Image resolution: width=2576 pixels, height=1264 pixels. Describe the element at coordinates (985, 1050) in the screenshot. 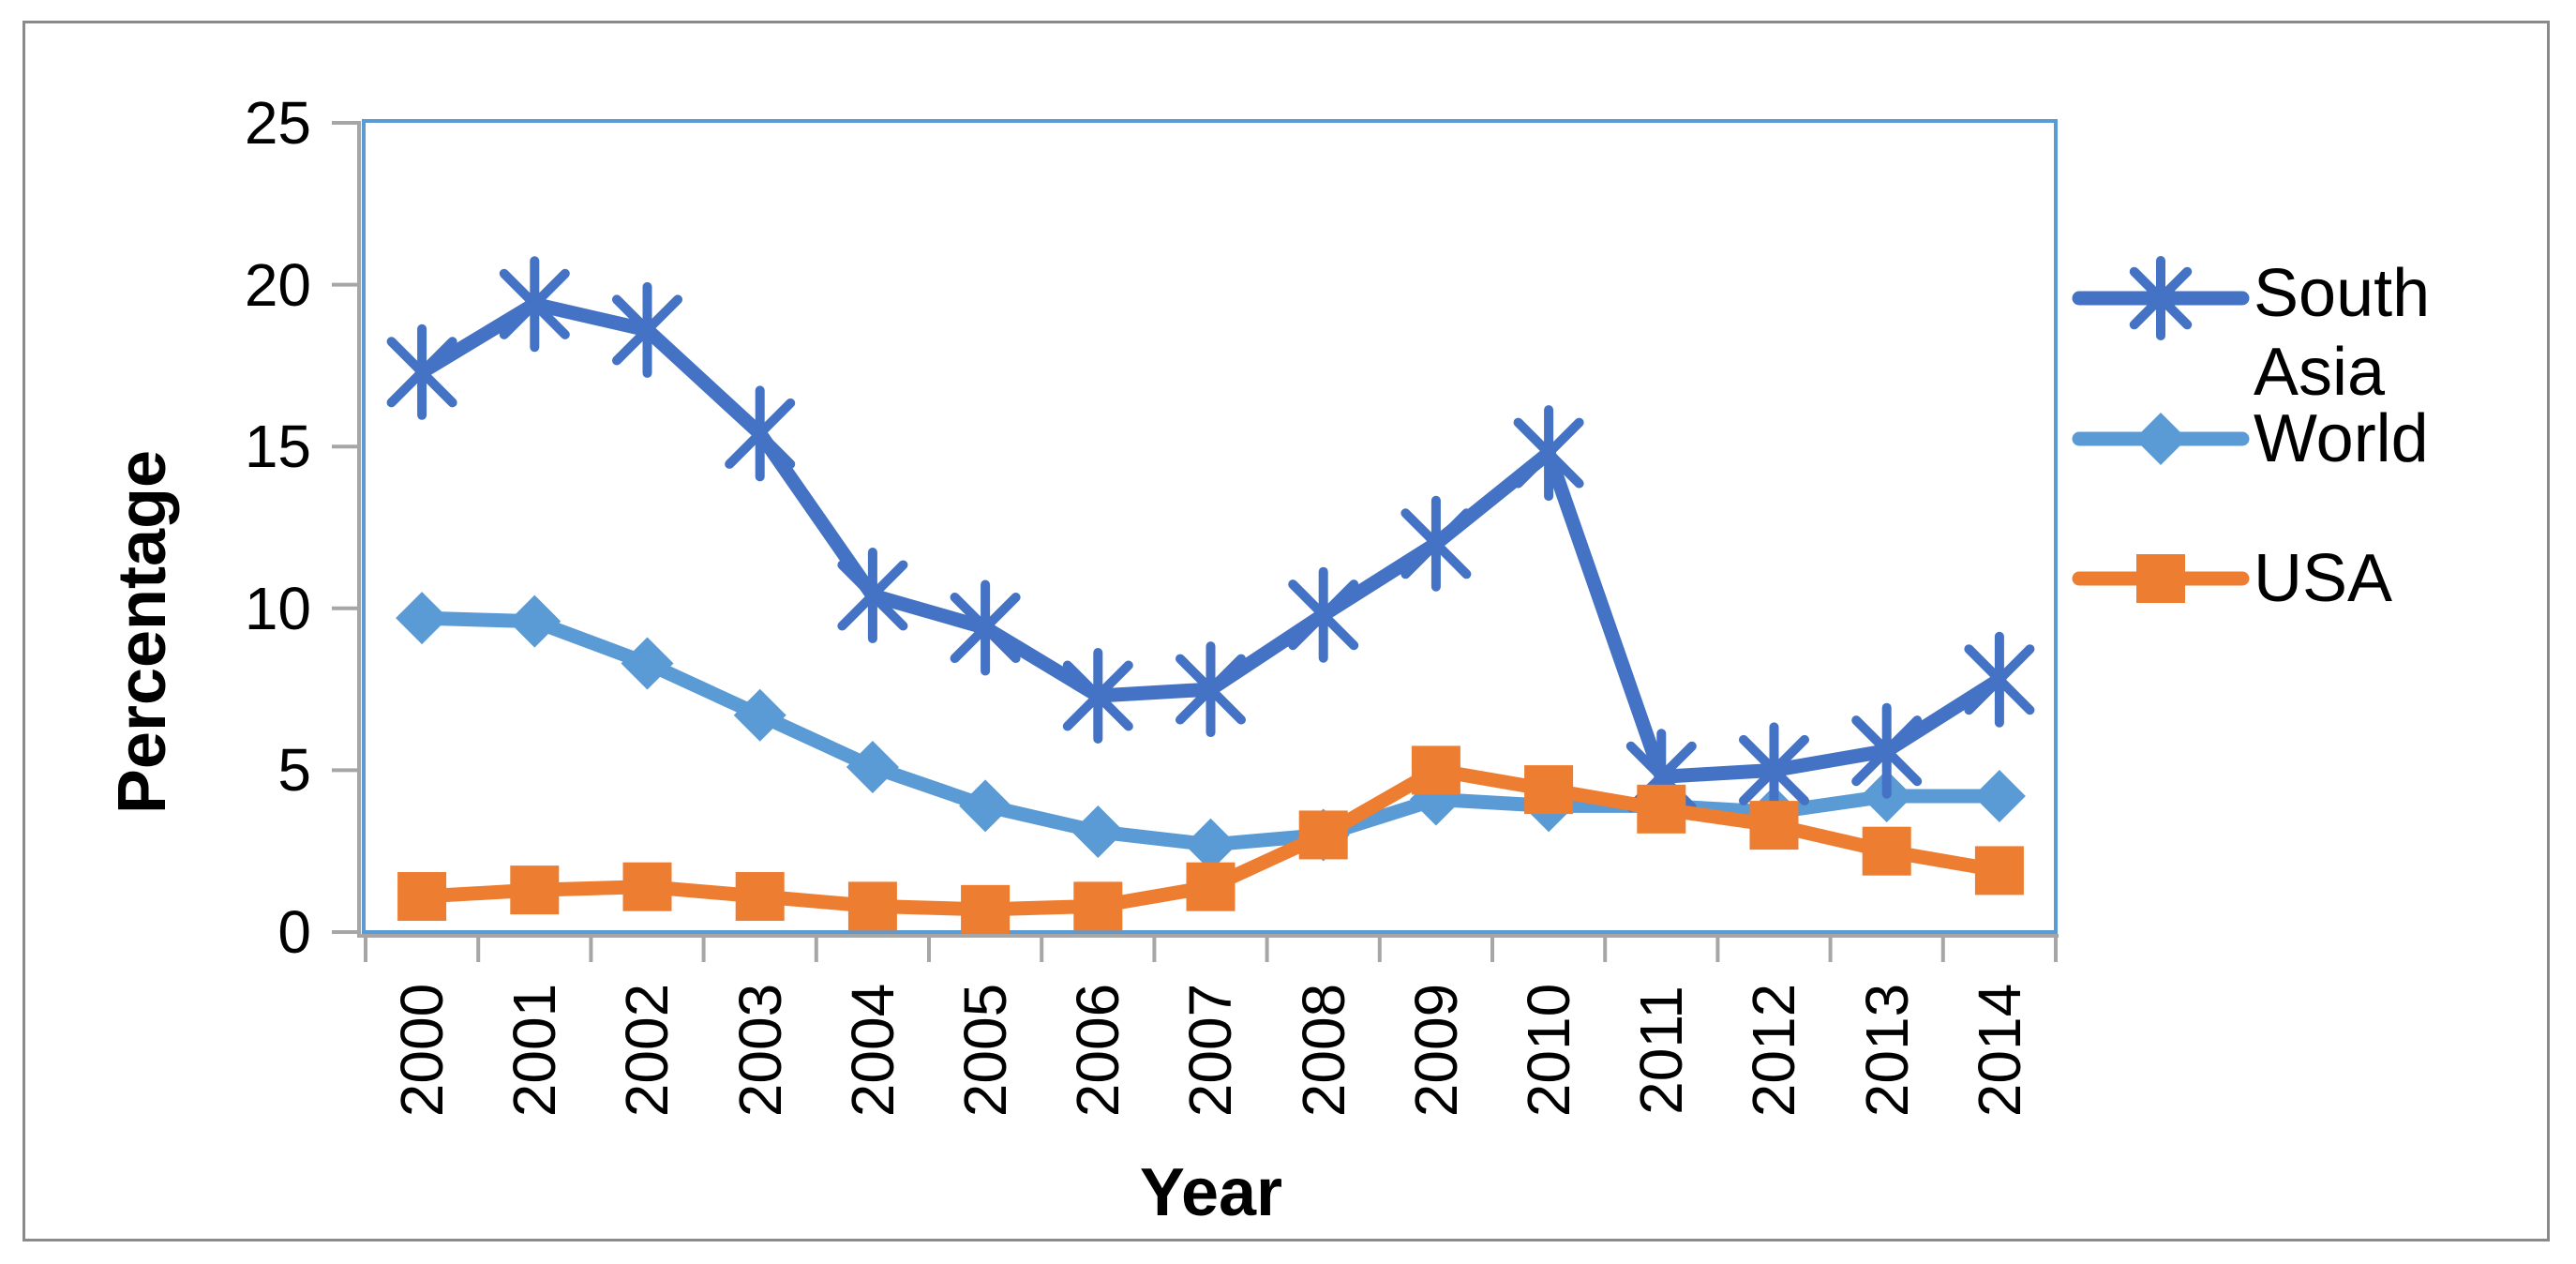

I see `x-tick-label-2005: 2005` at that location.